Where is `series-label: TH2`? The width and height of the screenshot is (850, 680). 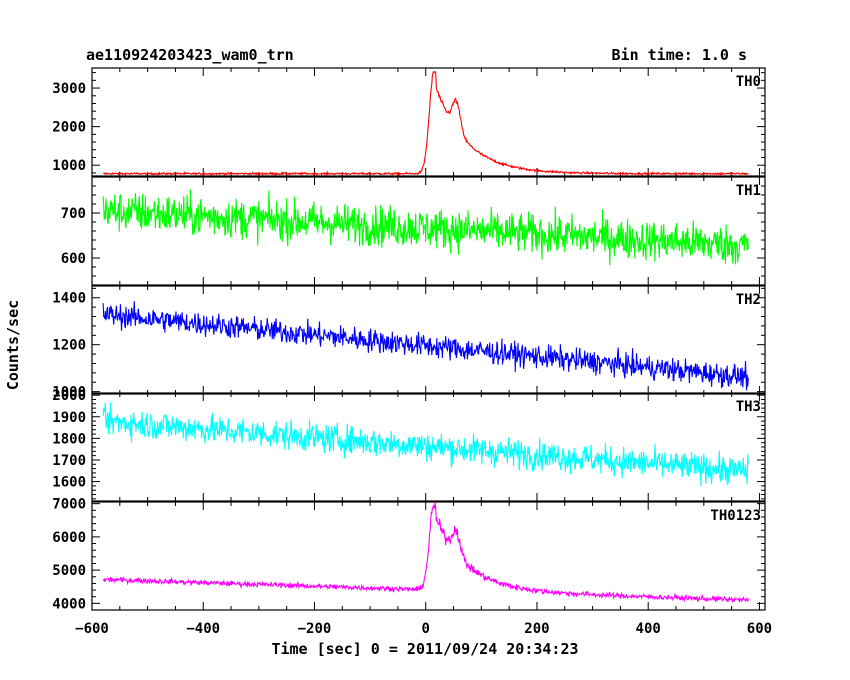
series-label: TH2 is located at coordinates (748, 300).